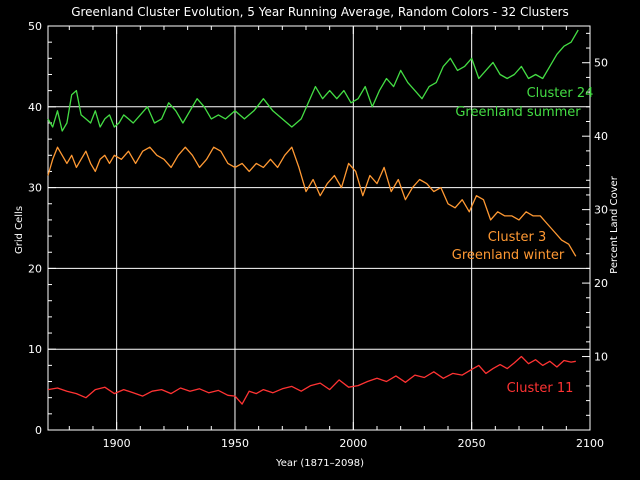  I want to click on x-axis-title: Year (1871–2098), so click(319, 463).